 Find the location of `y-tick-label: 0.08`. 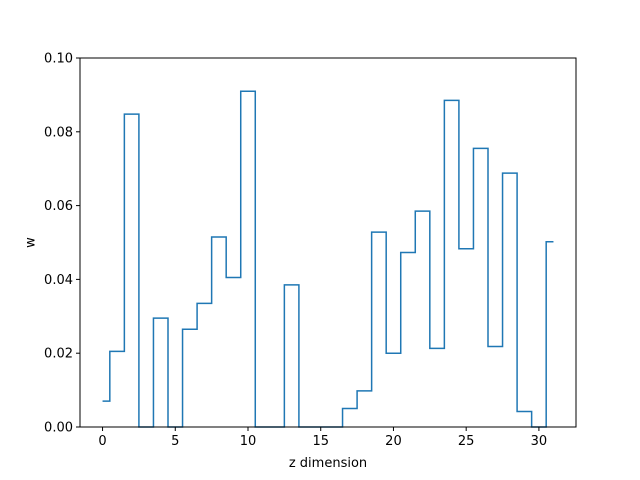

y-tick-label: 0.08 is located at coordinates (58, 132).